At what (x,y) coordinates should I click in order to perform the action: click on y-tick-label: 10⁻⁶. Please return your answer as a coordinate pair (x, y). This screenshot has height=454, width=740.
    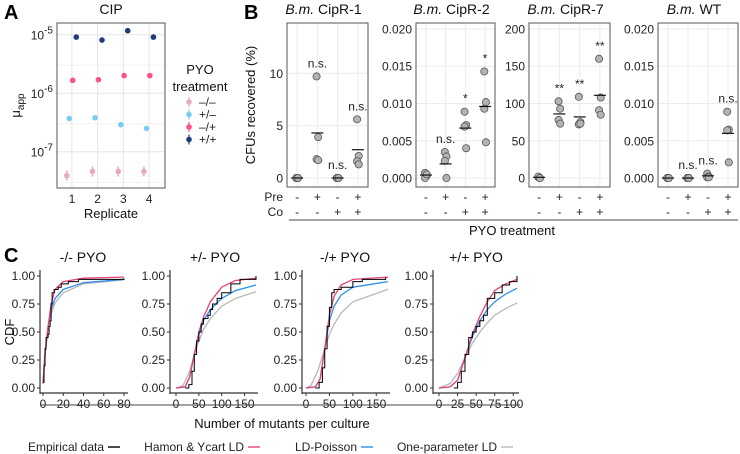
    Looking at the image, I should click on (42, 92).